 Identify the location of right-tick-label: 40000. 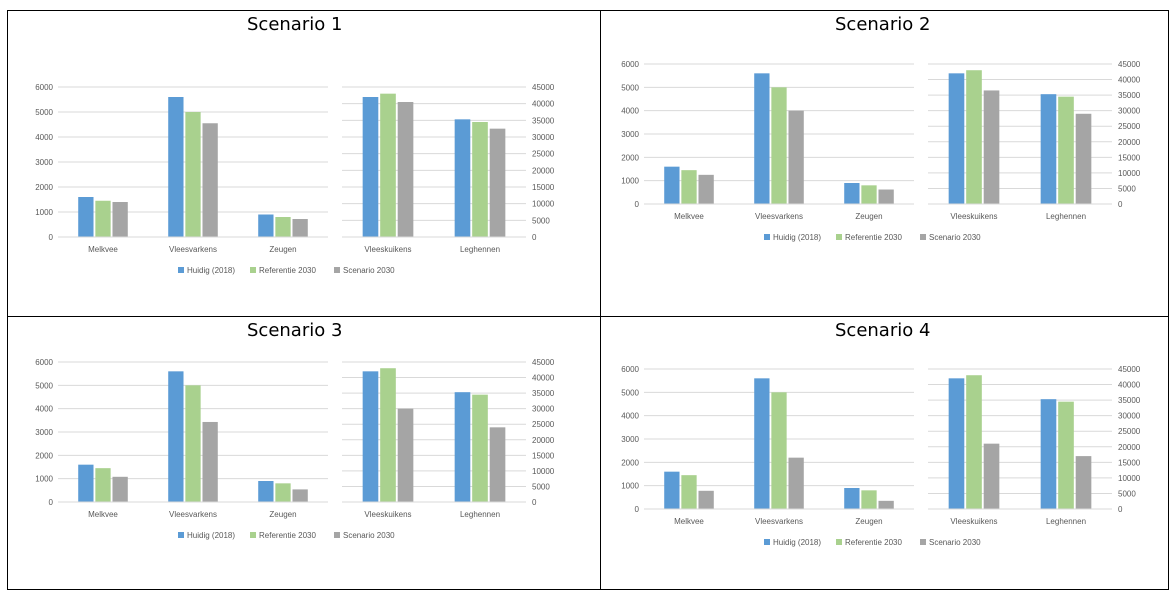
(543, 378).